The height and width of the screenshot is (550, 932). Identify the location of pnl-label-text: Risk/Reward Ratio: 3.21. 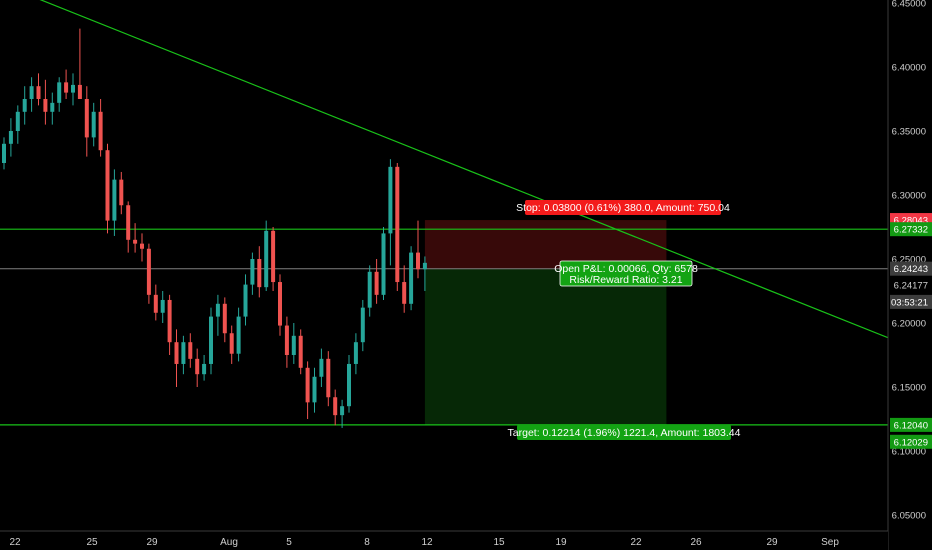
(625, 280).